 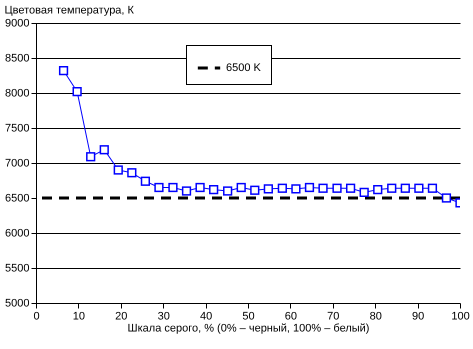 What do you see at coordinates (291, 316) in the screenshot?
I see `x-tick-label: 60` at bounding box center [291, 316].